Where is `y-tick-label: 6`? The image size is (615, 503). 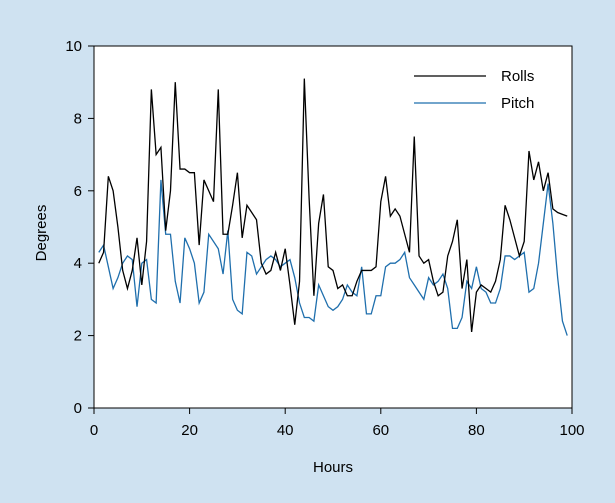
y-tick-label: 6 is located at coordinates (78, 191).